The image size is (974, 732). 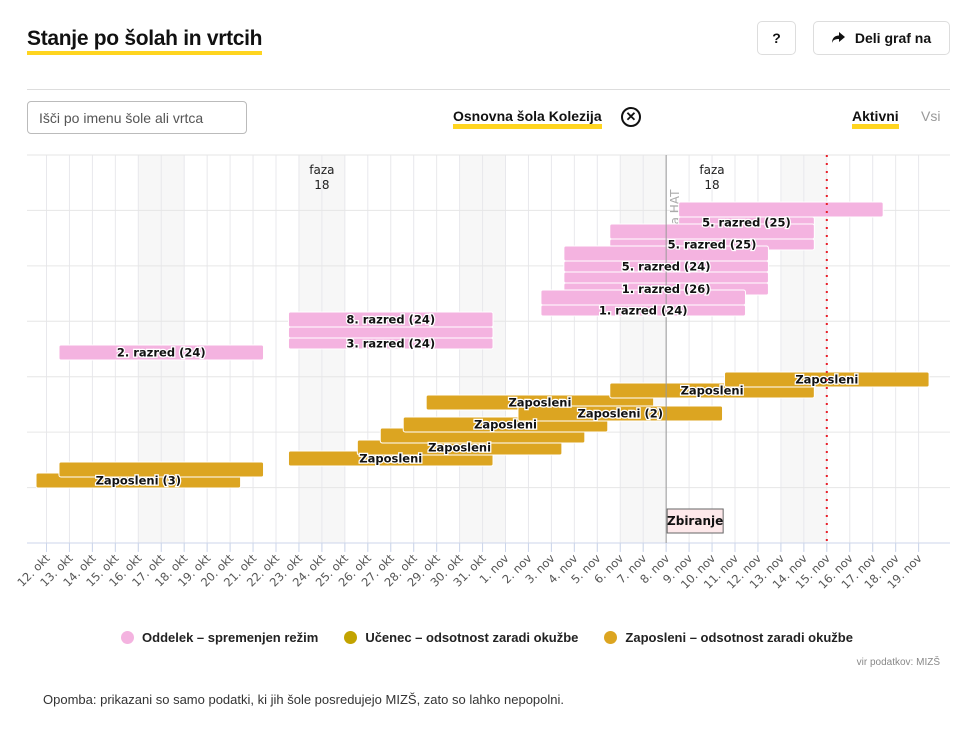 I want to click on zbiranje-label: Zbiranje, so click(x=695, y=521).